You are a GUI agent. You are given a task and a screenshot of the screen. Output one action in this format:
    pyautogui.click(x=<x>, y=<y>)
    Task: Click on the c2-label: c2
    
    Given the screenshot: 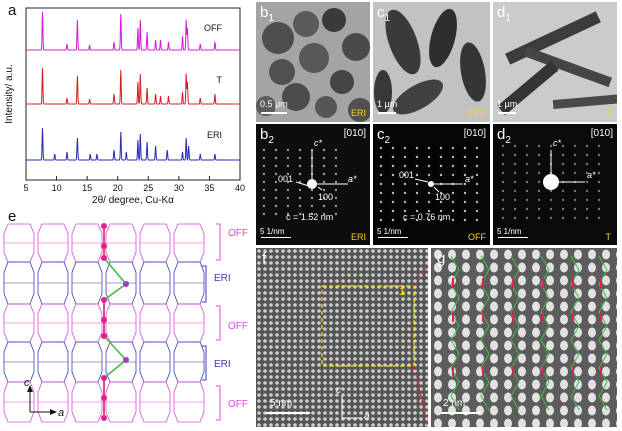 What is the action you would take?
    pyautogui.click(x=384, y=136)
    